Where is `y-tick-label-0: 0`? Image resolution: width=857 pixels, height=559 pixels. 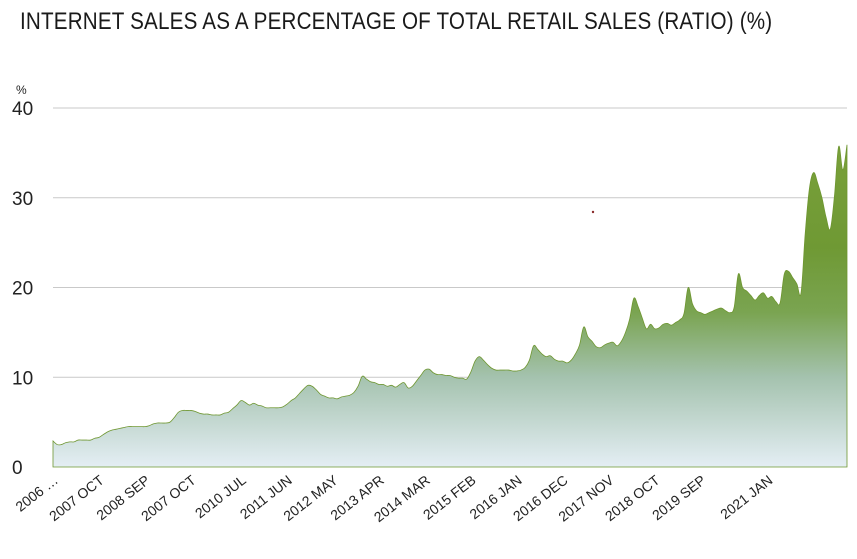 y-tick-label-0: 0 is located at coordinates (17, 468).